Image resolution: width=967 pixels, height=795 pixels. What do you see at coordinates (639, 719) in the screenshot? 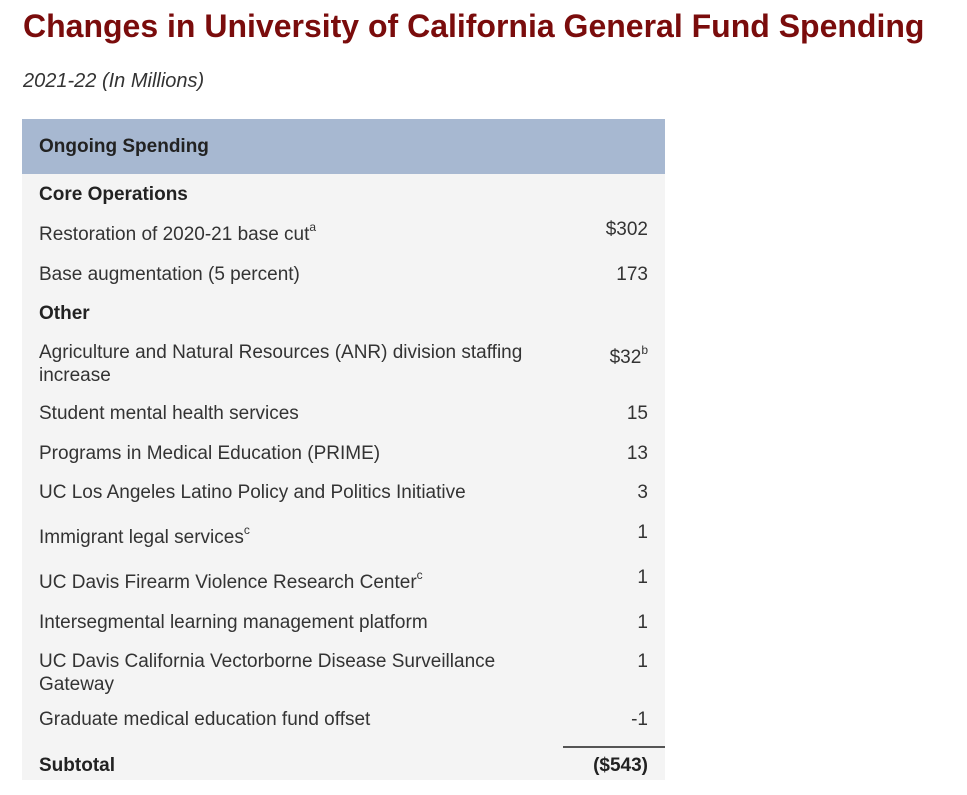
I see `row-value: -1` at bounding box center [639, 719].